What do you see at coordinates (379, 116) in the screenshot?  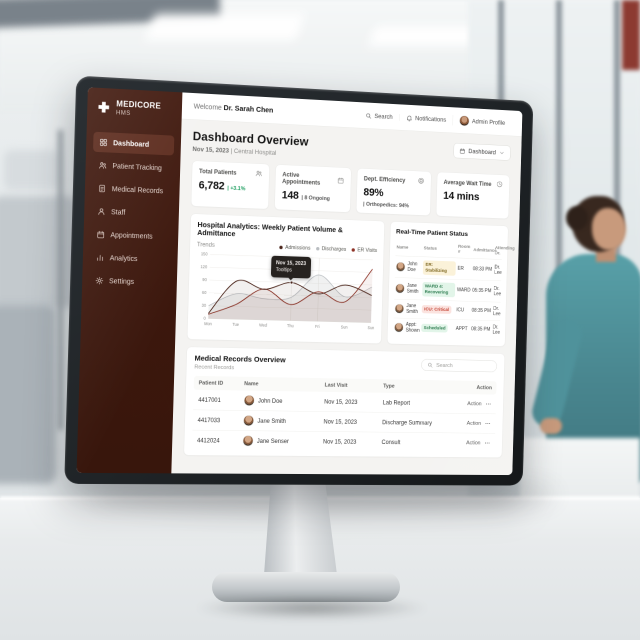 I see `search-button: Search` at bounding box center [379, 116].